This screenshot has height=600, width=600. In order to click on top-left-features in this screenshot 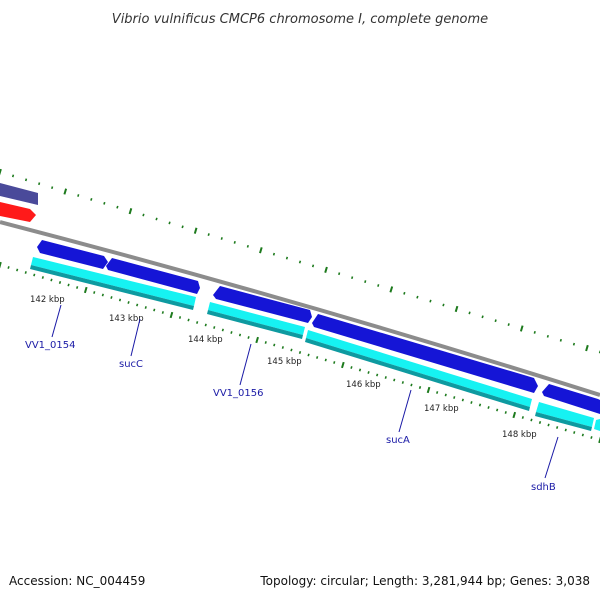, I will do `click(19, 202)`.